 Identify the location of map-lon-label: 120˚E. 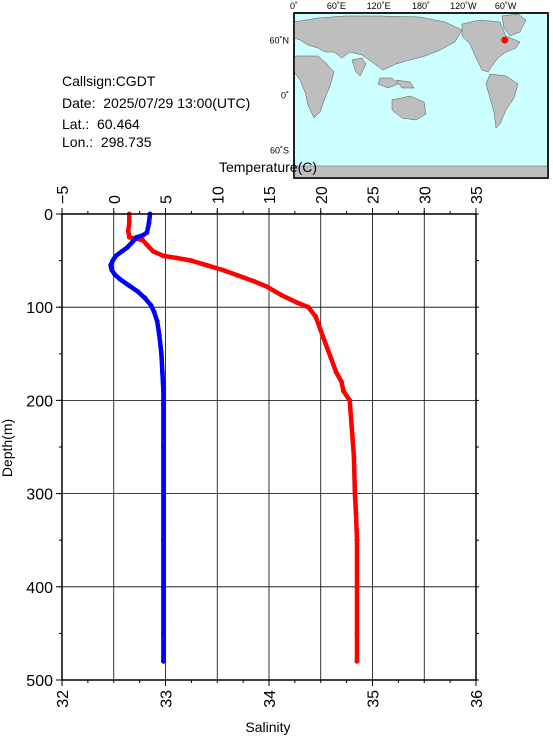
(379, 6).